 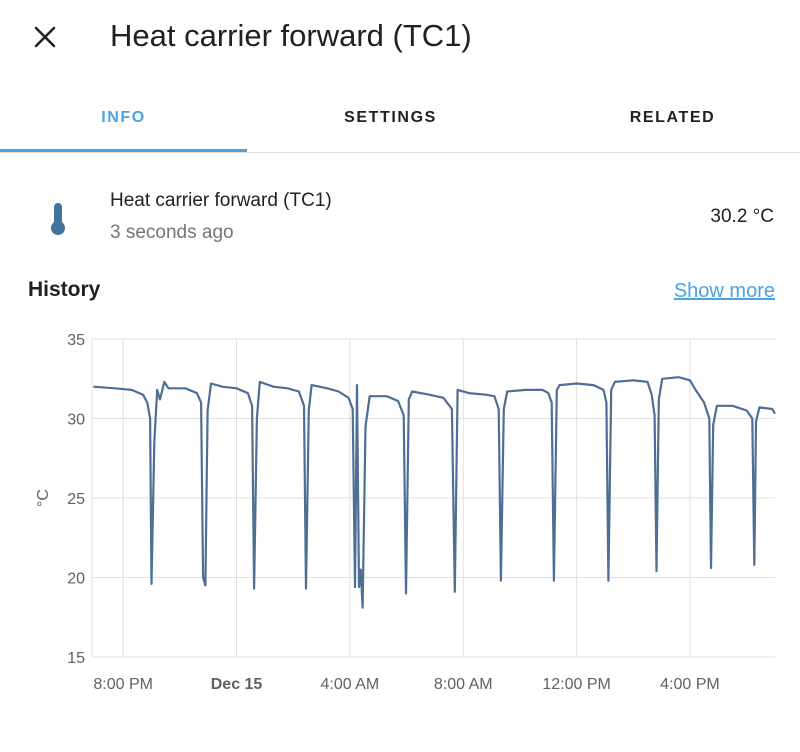 I want to click on y-axis-label: °C, so click(x=43, y=498).